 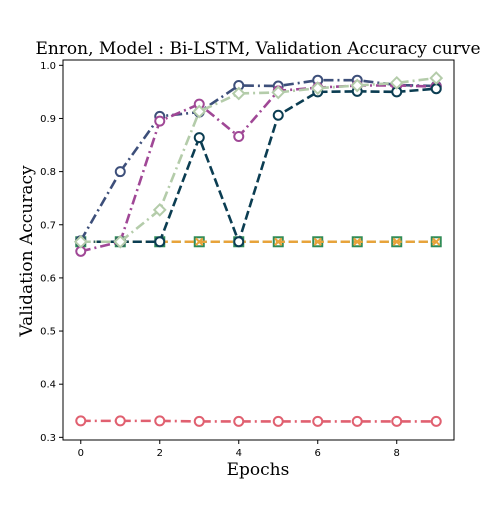 I want to click on x-tick-label: 4, so click(x=239, y=453).